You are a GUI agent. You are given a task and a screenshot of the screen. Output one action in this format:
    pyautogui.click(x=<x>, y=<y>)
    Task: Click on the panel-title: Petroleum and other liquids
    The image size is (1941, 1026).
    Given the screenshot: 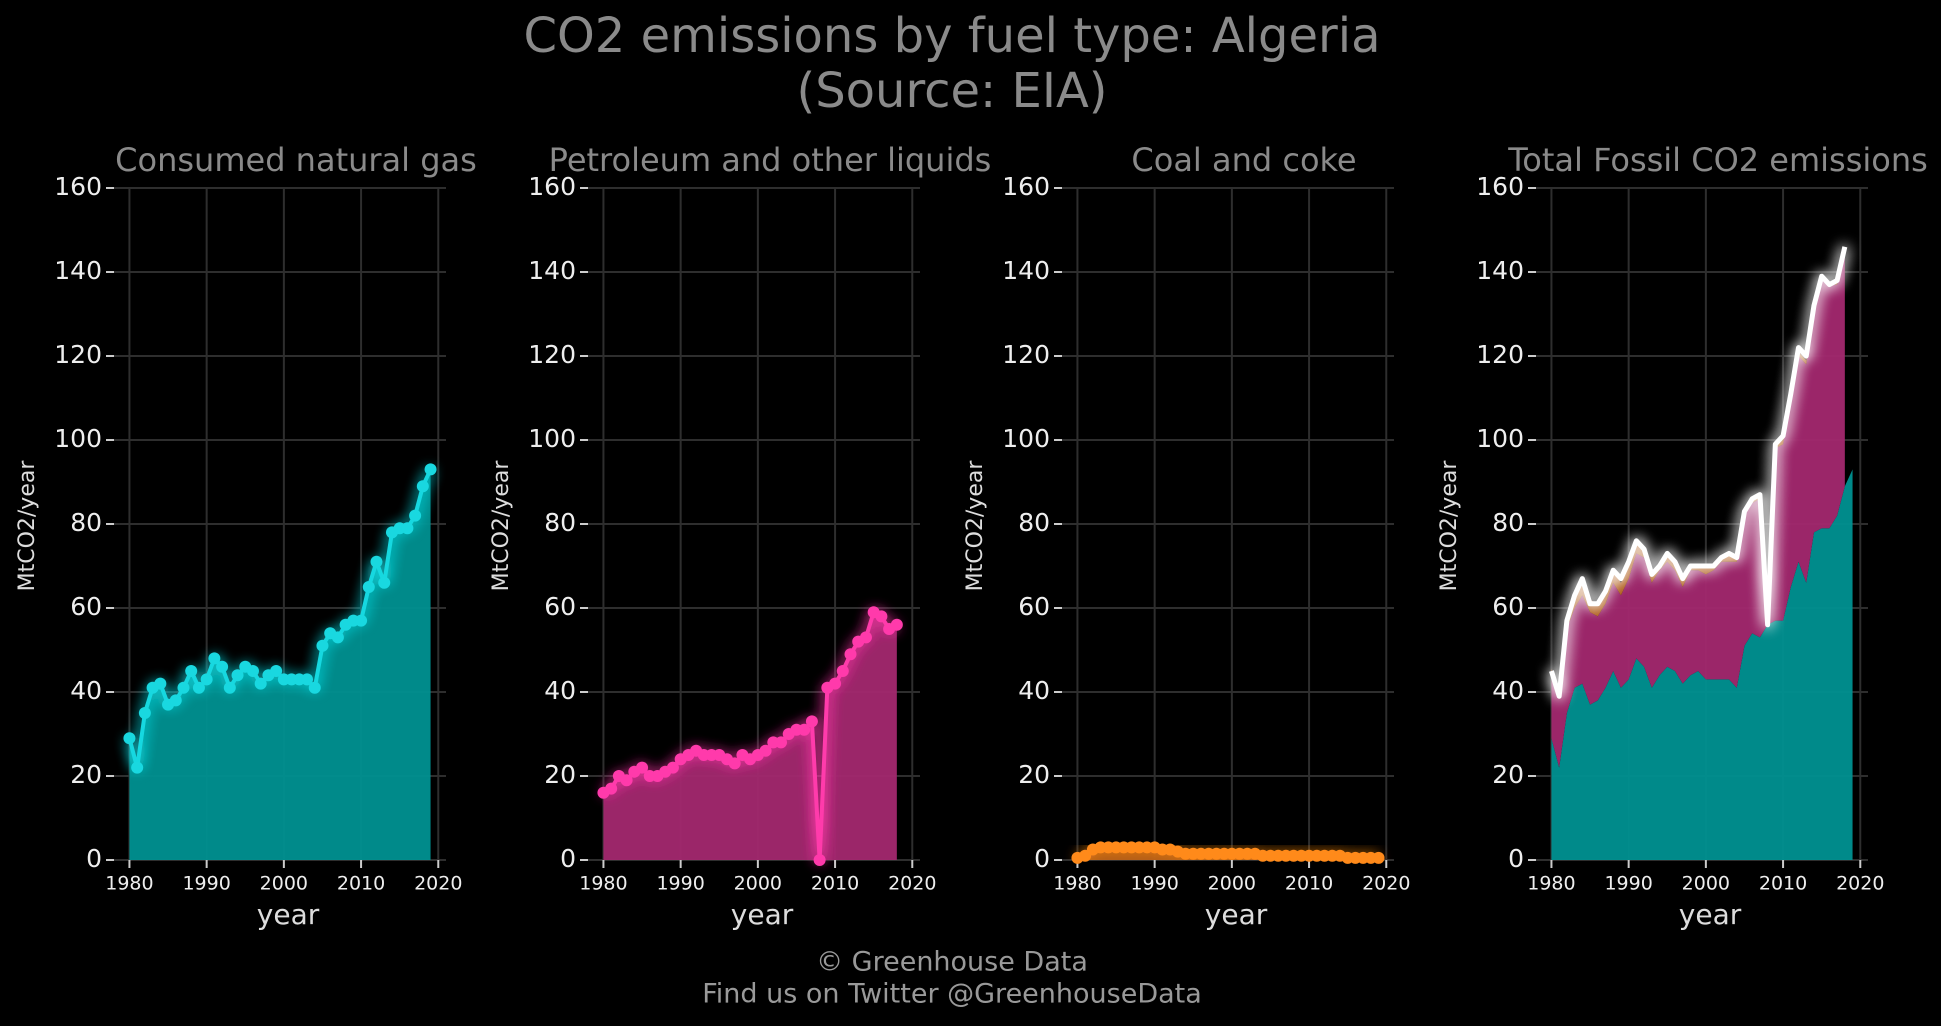 What is the action you would take?
    pyautogui.click(x=770, y=160)
    